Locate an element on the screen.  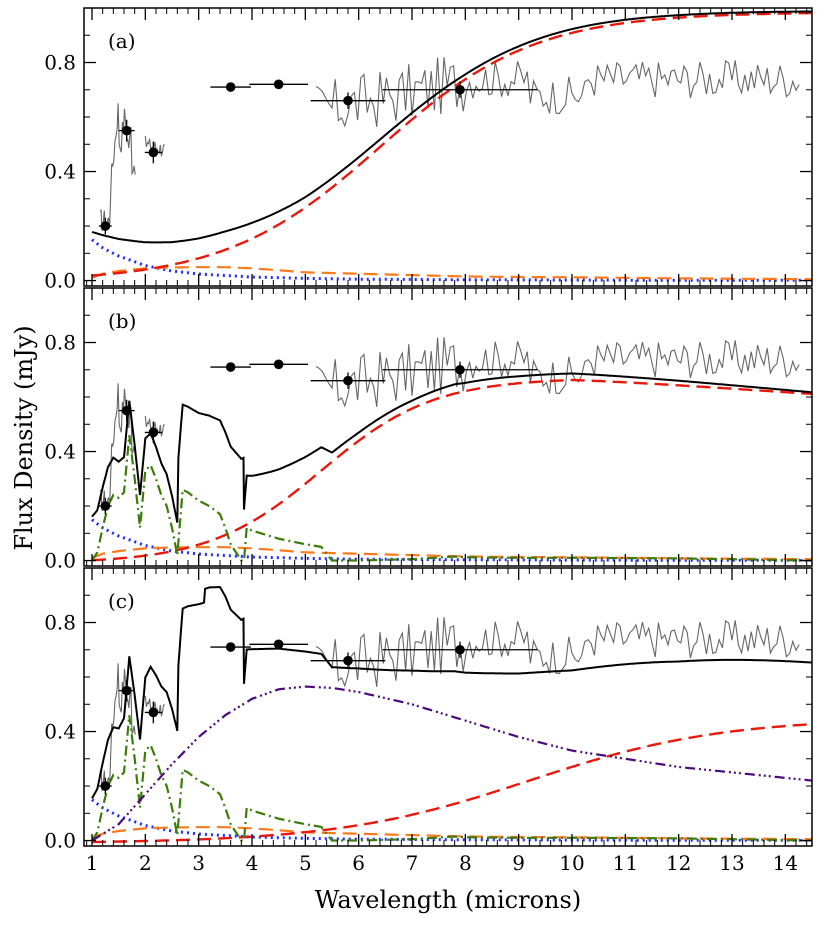
x-tick-label: 2 is located at coordinates (145, 863).